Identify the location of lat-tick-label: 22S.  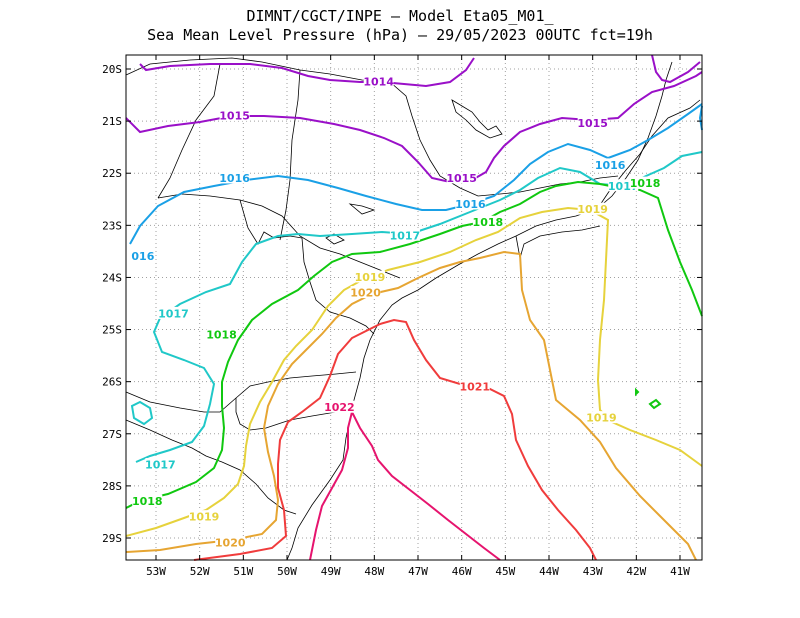
(112, 173).